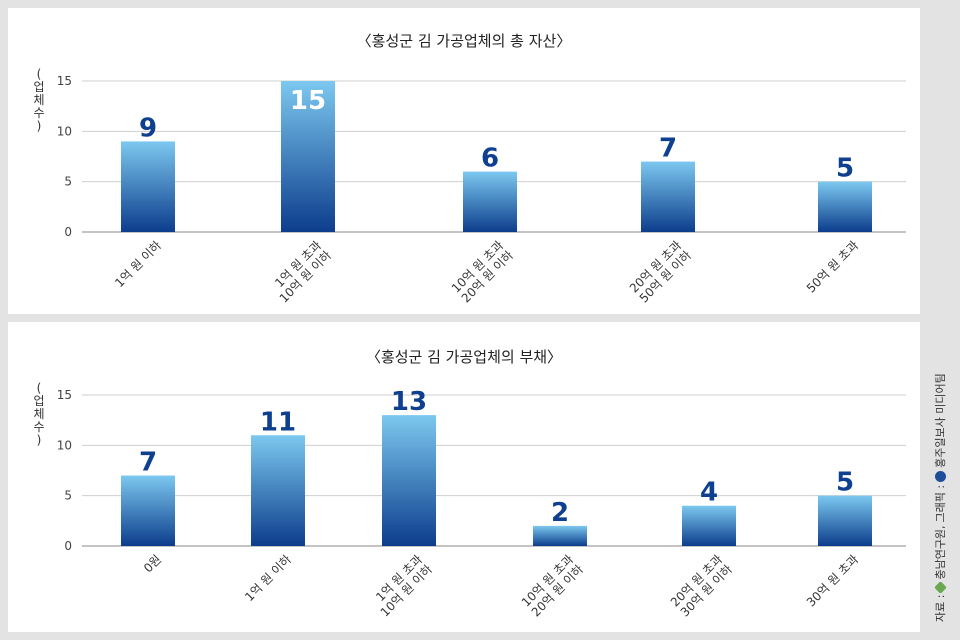 This screenshot has width=960, height=640. Describe the element at coordinates (152, 563) in the screenshot. I see `x-tick-label: 0원` at that location.